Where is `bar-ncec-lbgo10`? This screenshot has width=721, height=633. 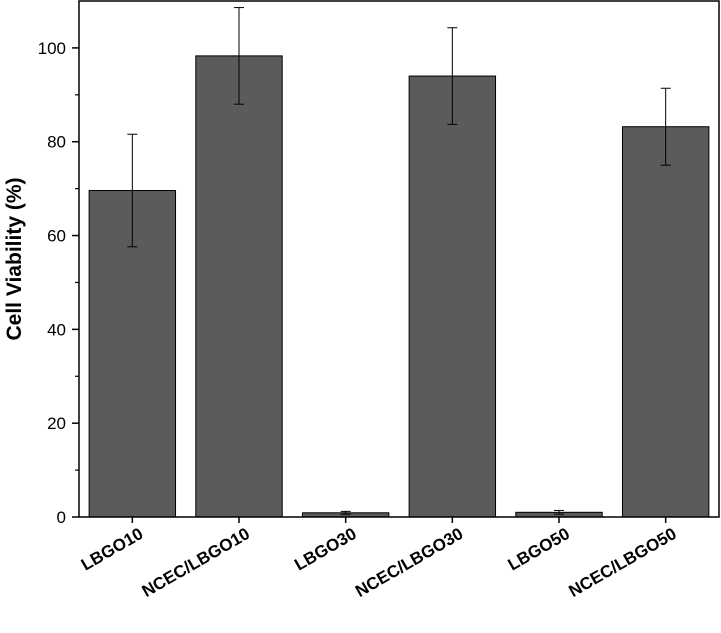
bar-ncec-lbgo10 is located at coordinates (239, 286).